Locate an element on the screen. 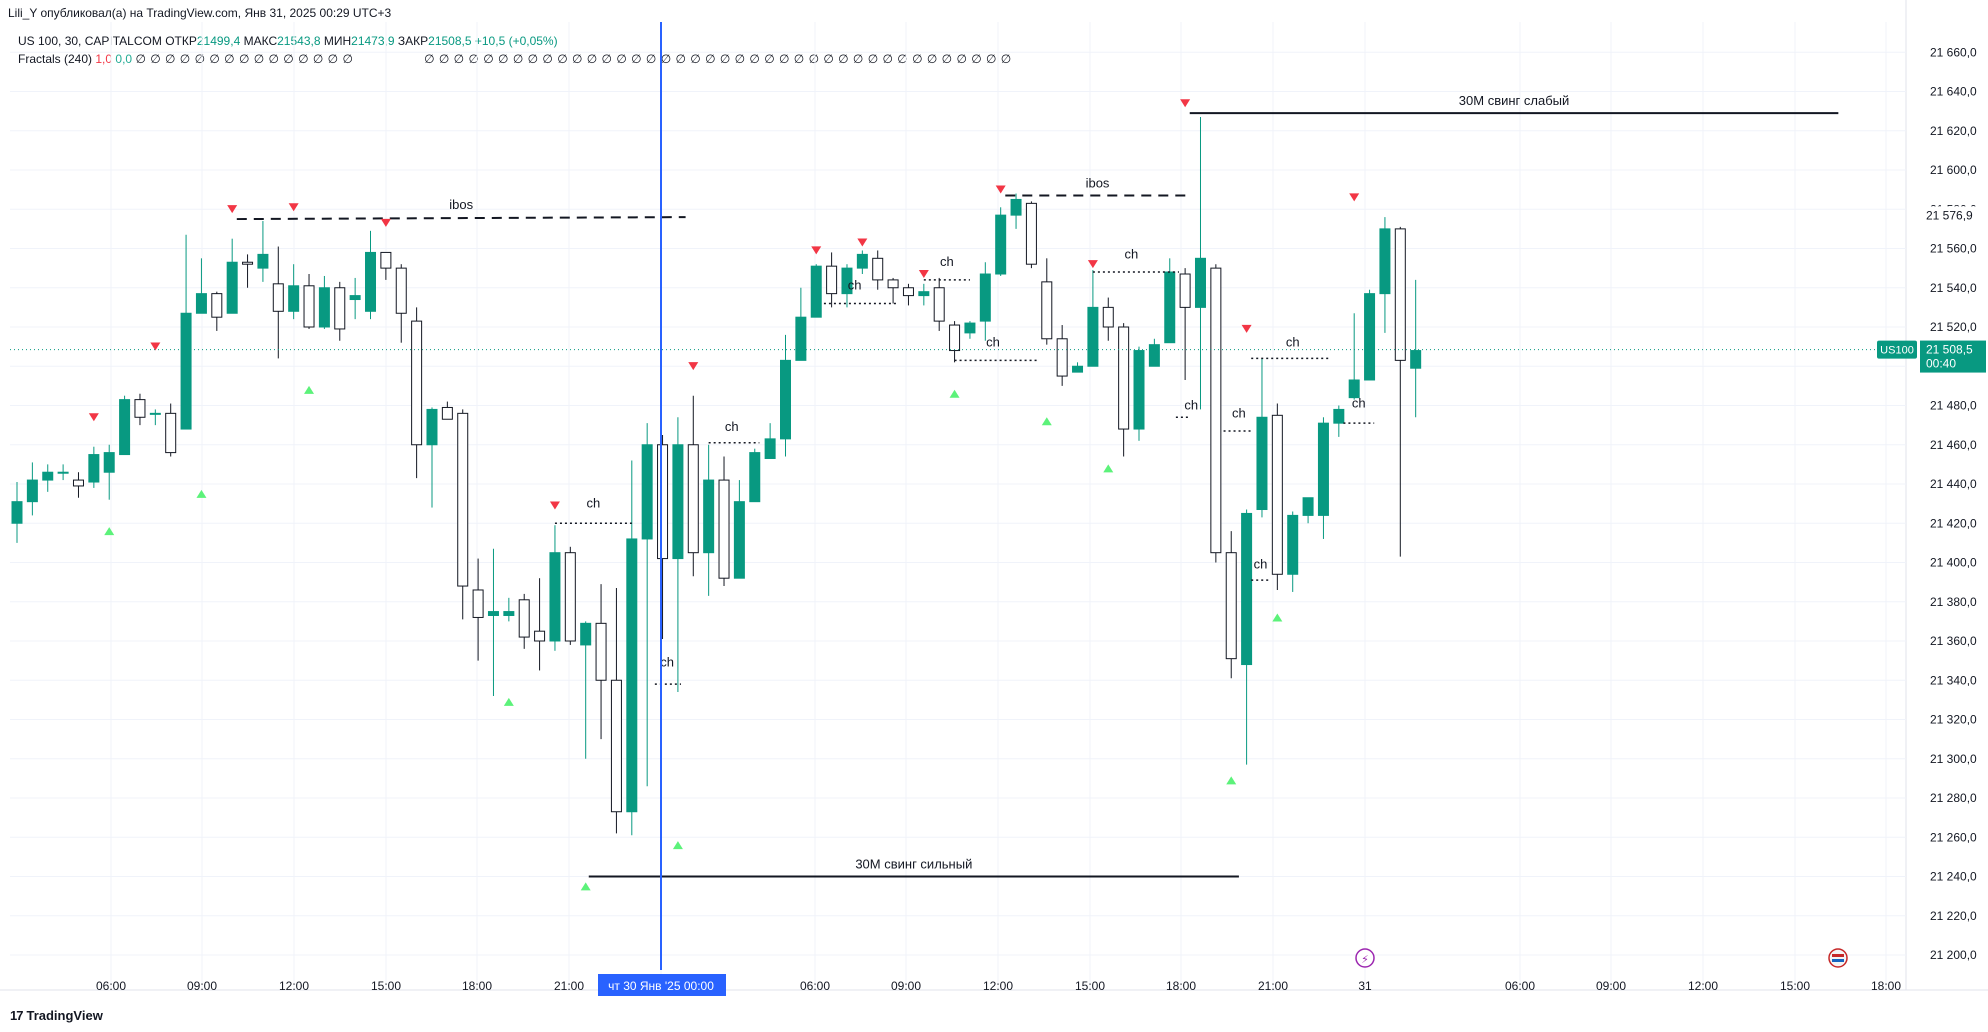 This screenshot has height=1032, width=1988. y-tick-label: 21 540,0 is located at coordinates (1953, 288).